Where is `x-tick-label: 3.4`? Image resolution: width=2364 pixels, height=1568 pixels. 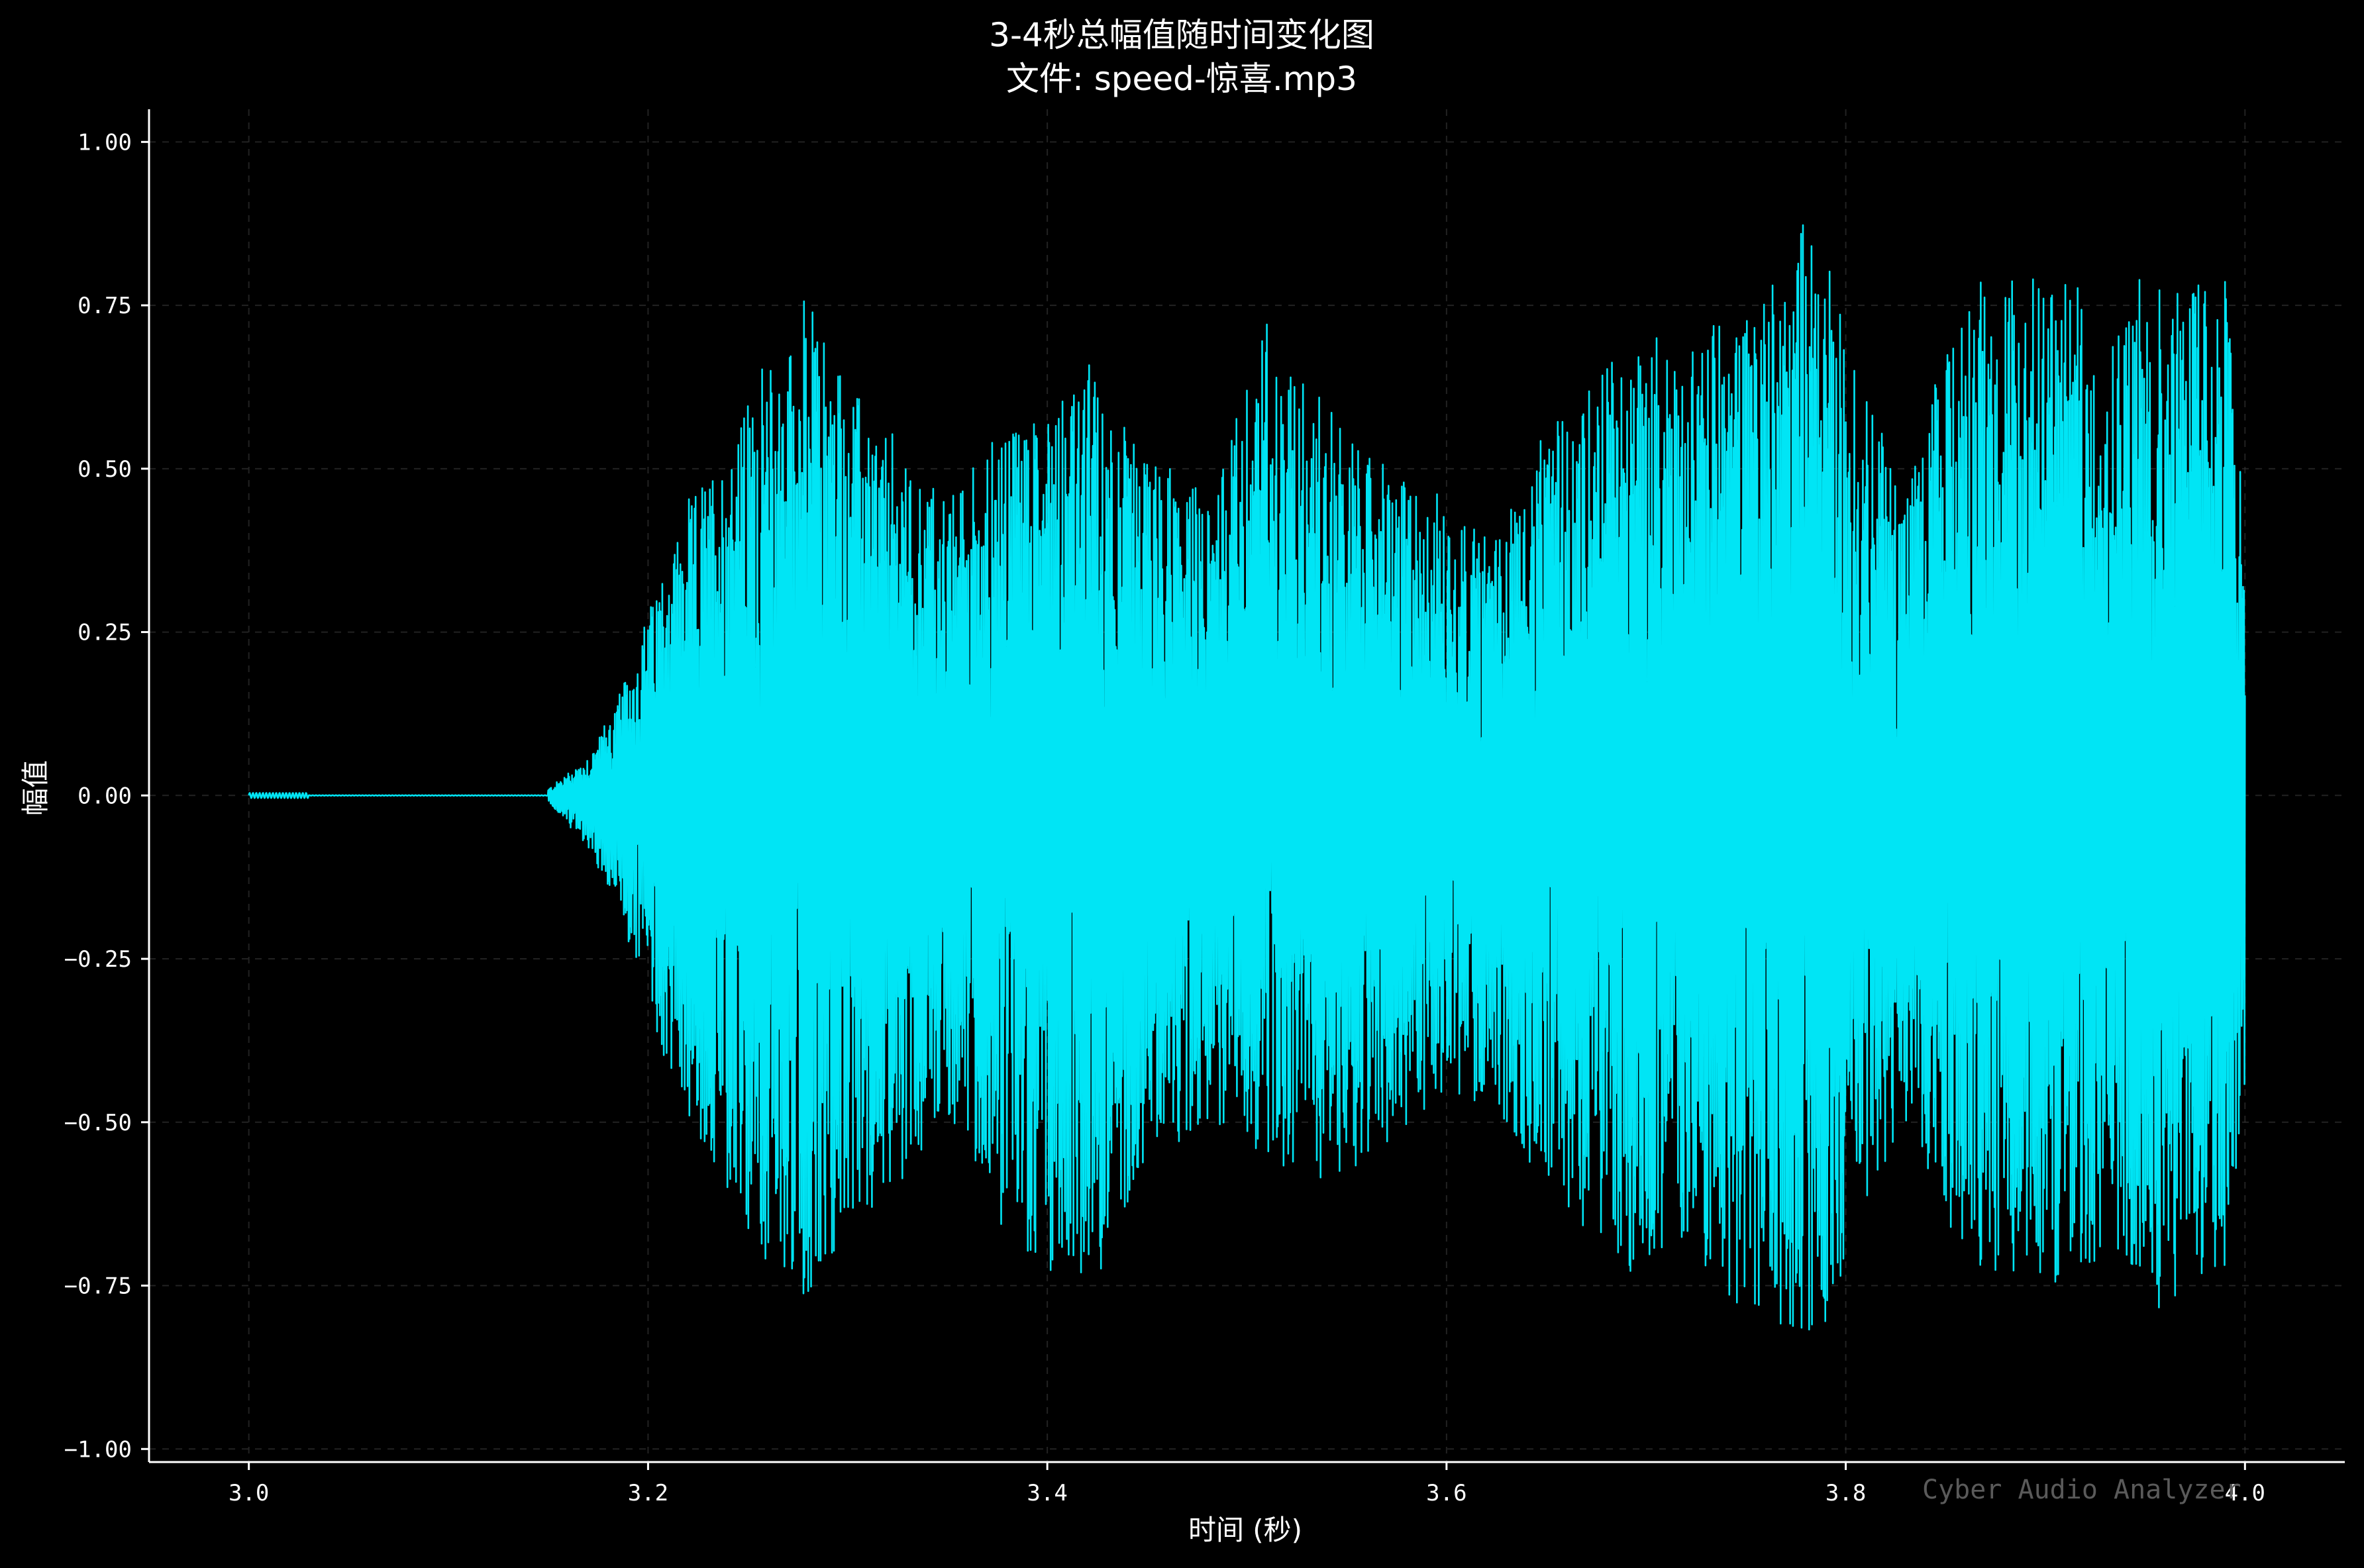 x-tick-label: 3.4 is located at coordinates (1047, 1493).